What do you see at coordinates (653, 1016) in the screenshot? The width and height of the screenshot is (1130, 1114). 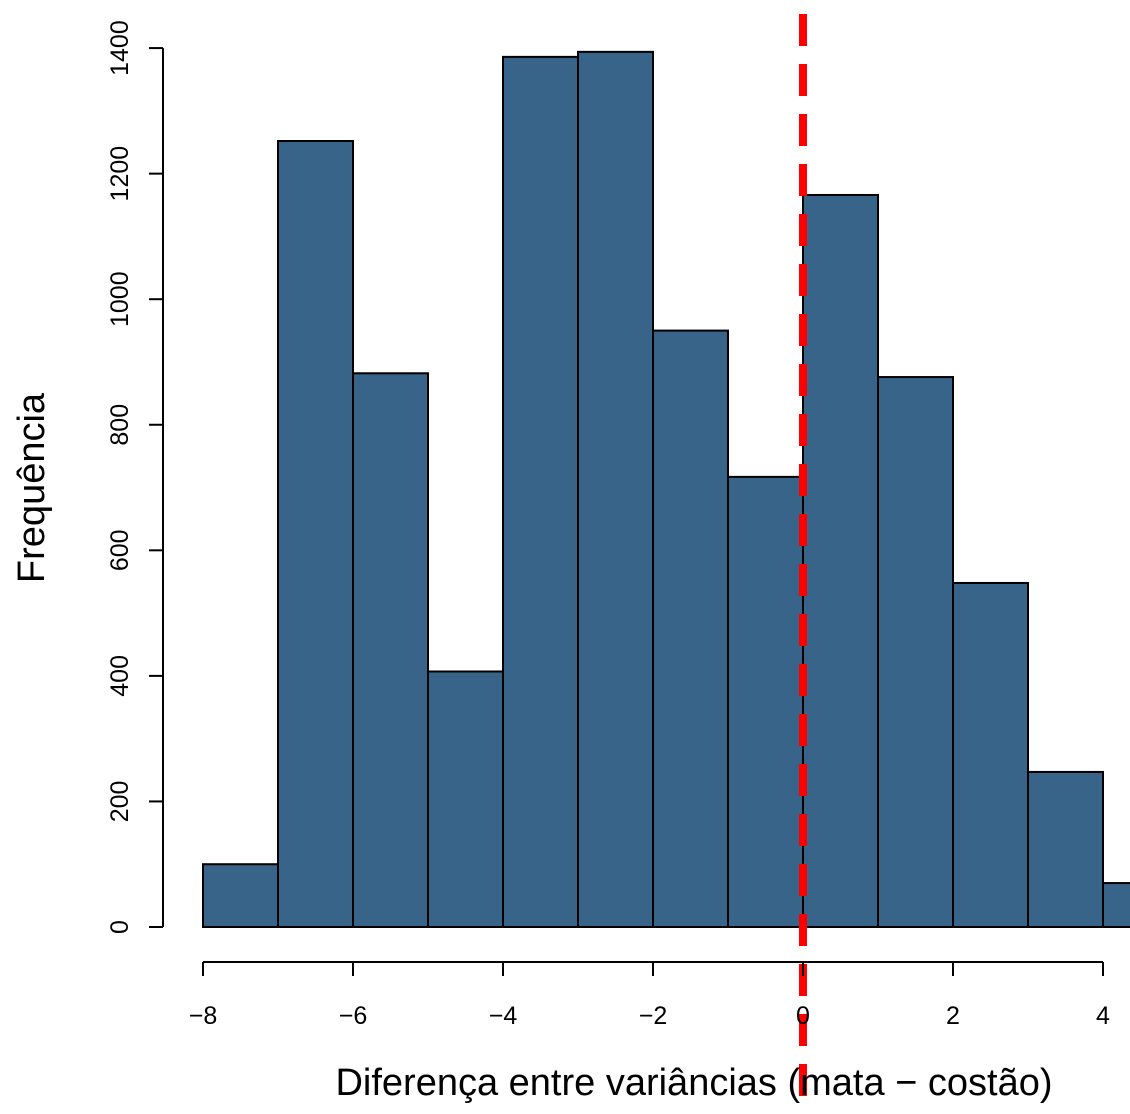 I see `x-tick-label: −2` at bounding box center [653, 1016].